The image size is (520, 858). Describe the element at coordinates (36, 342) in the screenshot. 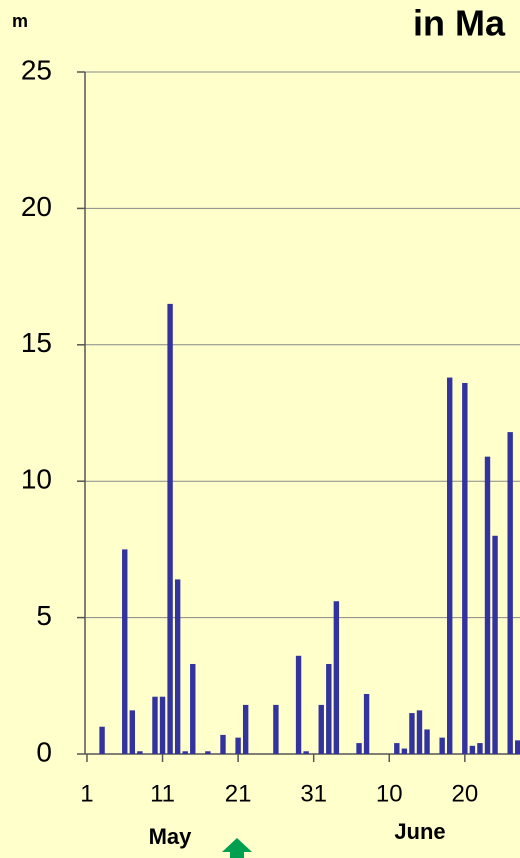

I see `y-tick-label: 15` at that location.